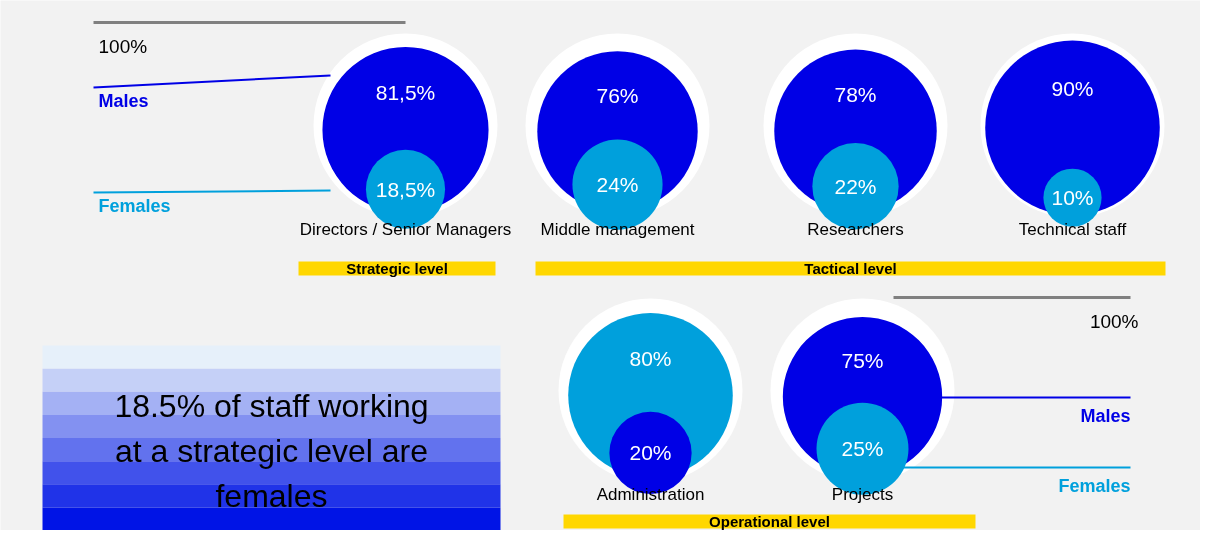  What do you see at coordinates (650, 453) in the screenshot?
I see `data-label: 20%` at bounding box center [650, 453].